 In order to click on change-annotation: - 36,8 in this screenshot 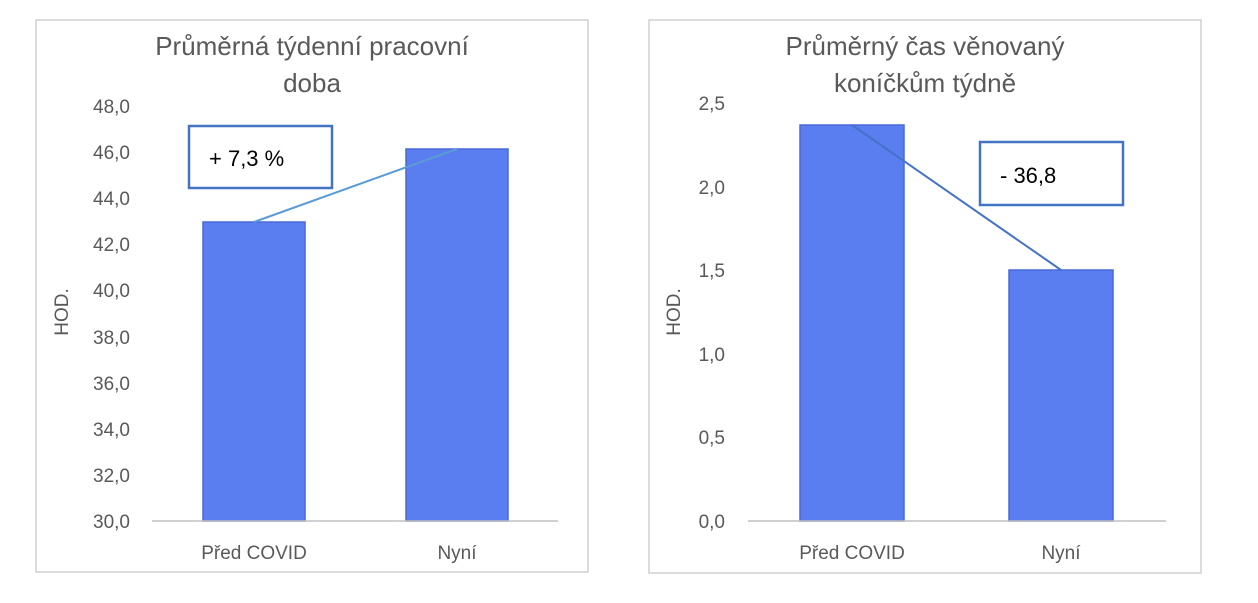, I will do `click(1028, 175)`.